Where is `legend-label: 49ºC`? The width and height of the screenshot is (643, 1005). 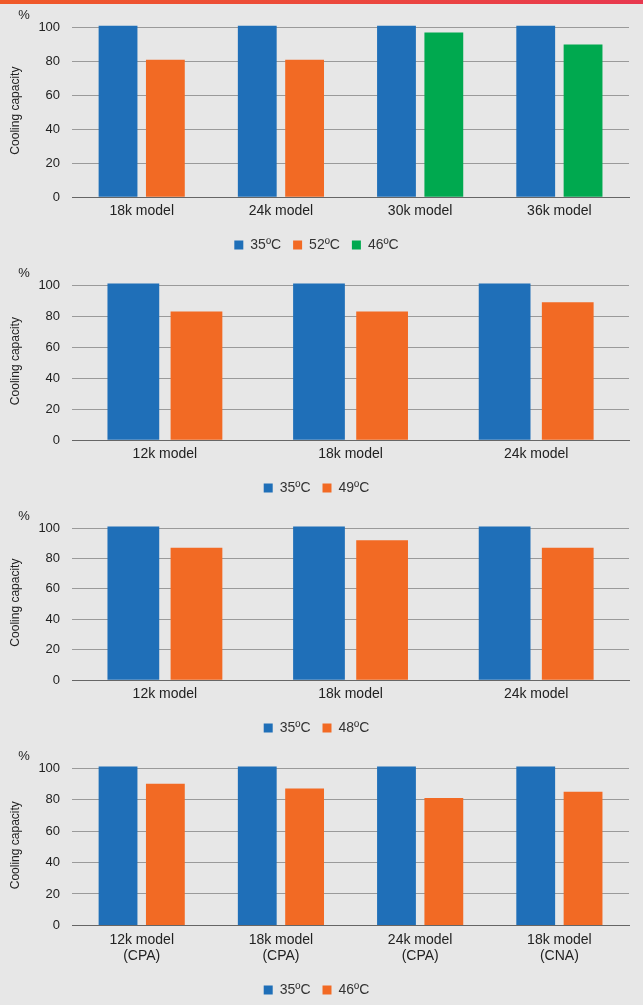 legend-label: 49ºC is located at coordinates (354, 486).